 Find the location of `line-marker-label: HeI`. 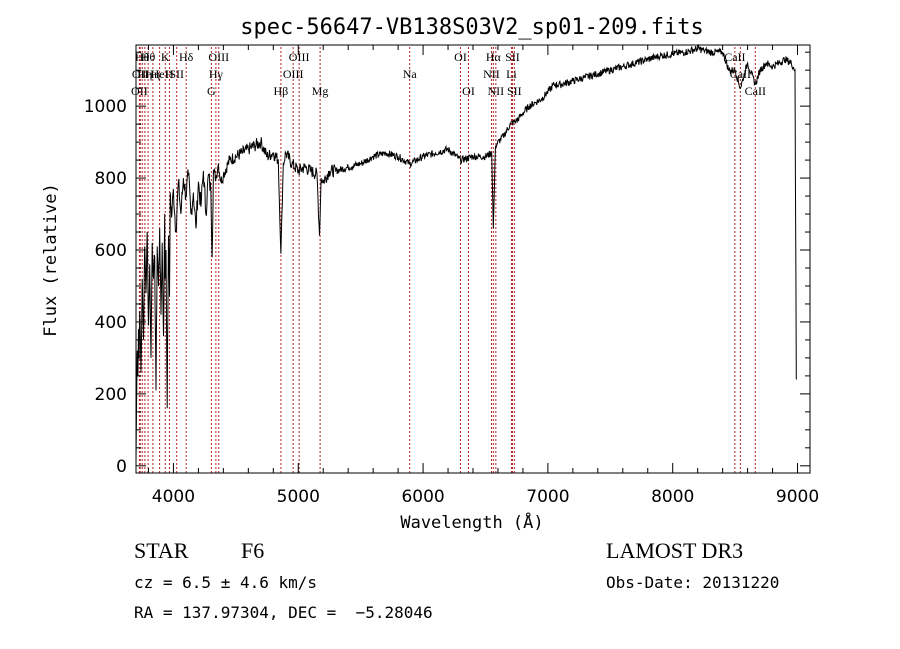

line-marker-label: HeI is located at coordinates (160, 74).